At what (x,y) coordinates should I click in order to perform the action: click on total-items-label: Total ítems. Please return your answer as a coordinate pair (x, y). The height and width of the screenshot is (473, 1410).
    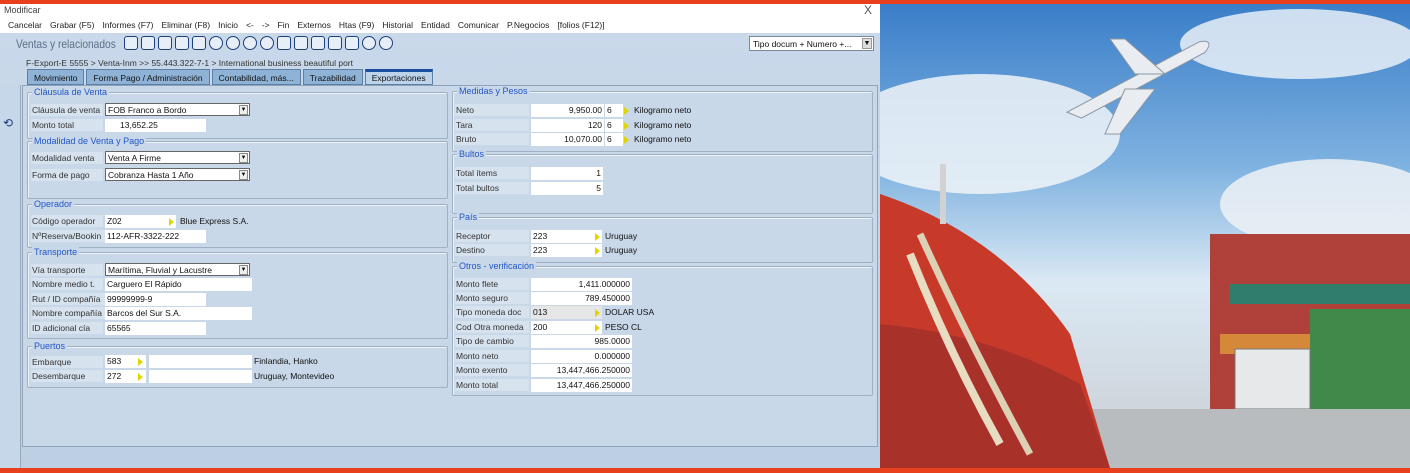
    Looking at the image, I should click on (492, 173).